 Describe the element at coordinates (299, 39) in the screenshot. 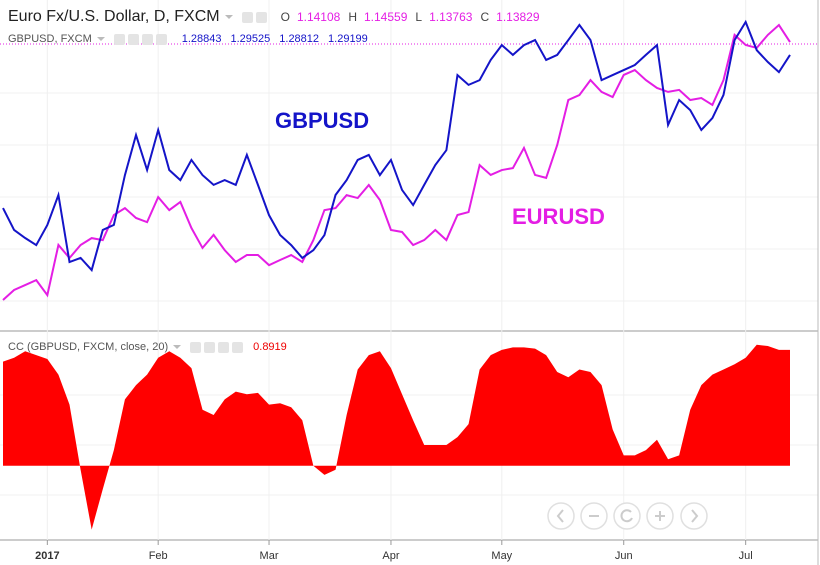

I see `compare-value: 1.28812` at that location.